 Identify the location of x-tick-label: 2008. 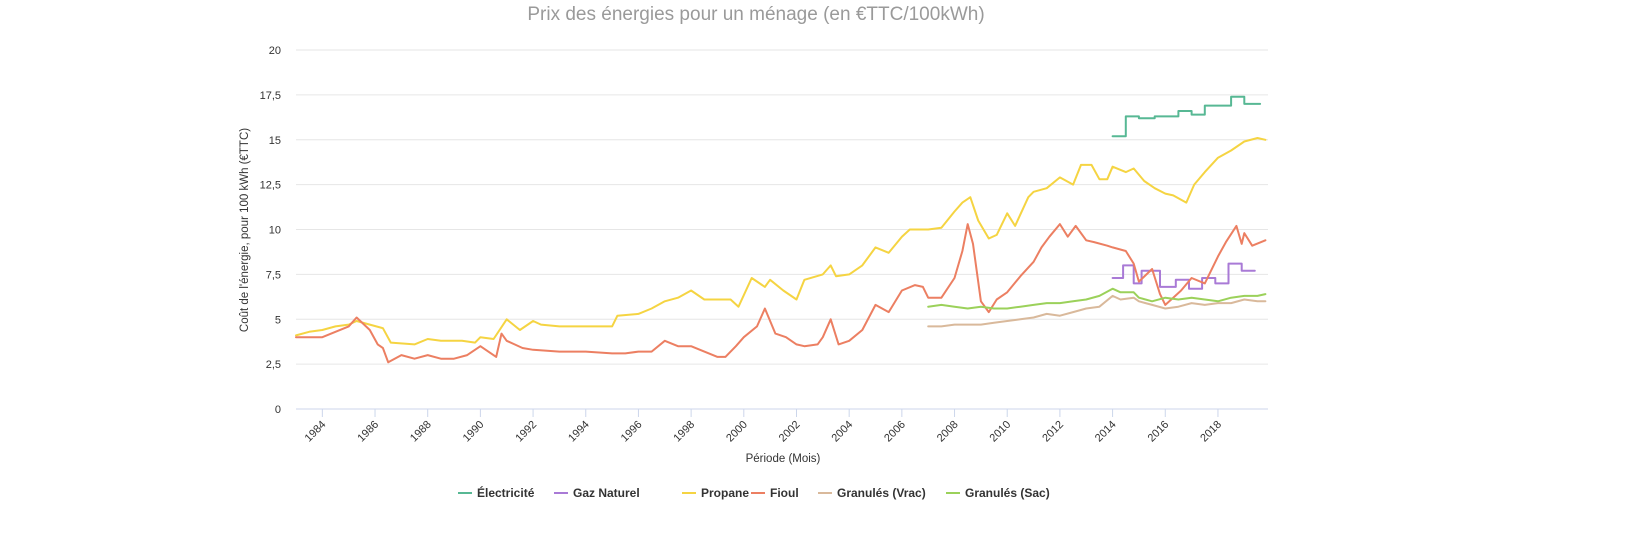
(948, 432).